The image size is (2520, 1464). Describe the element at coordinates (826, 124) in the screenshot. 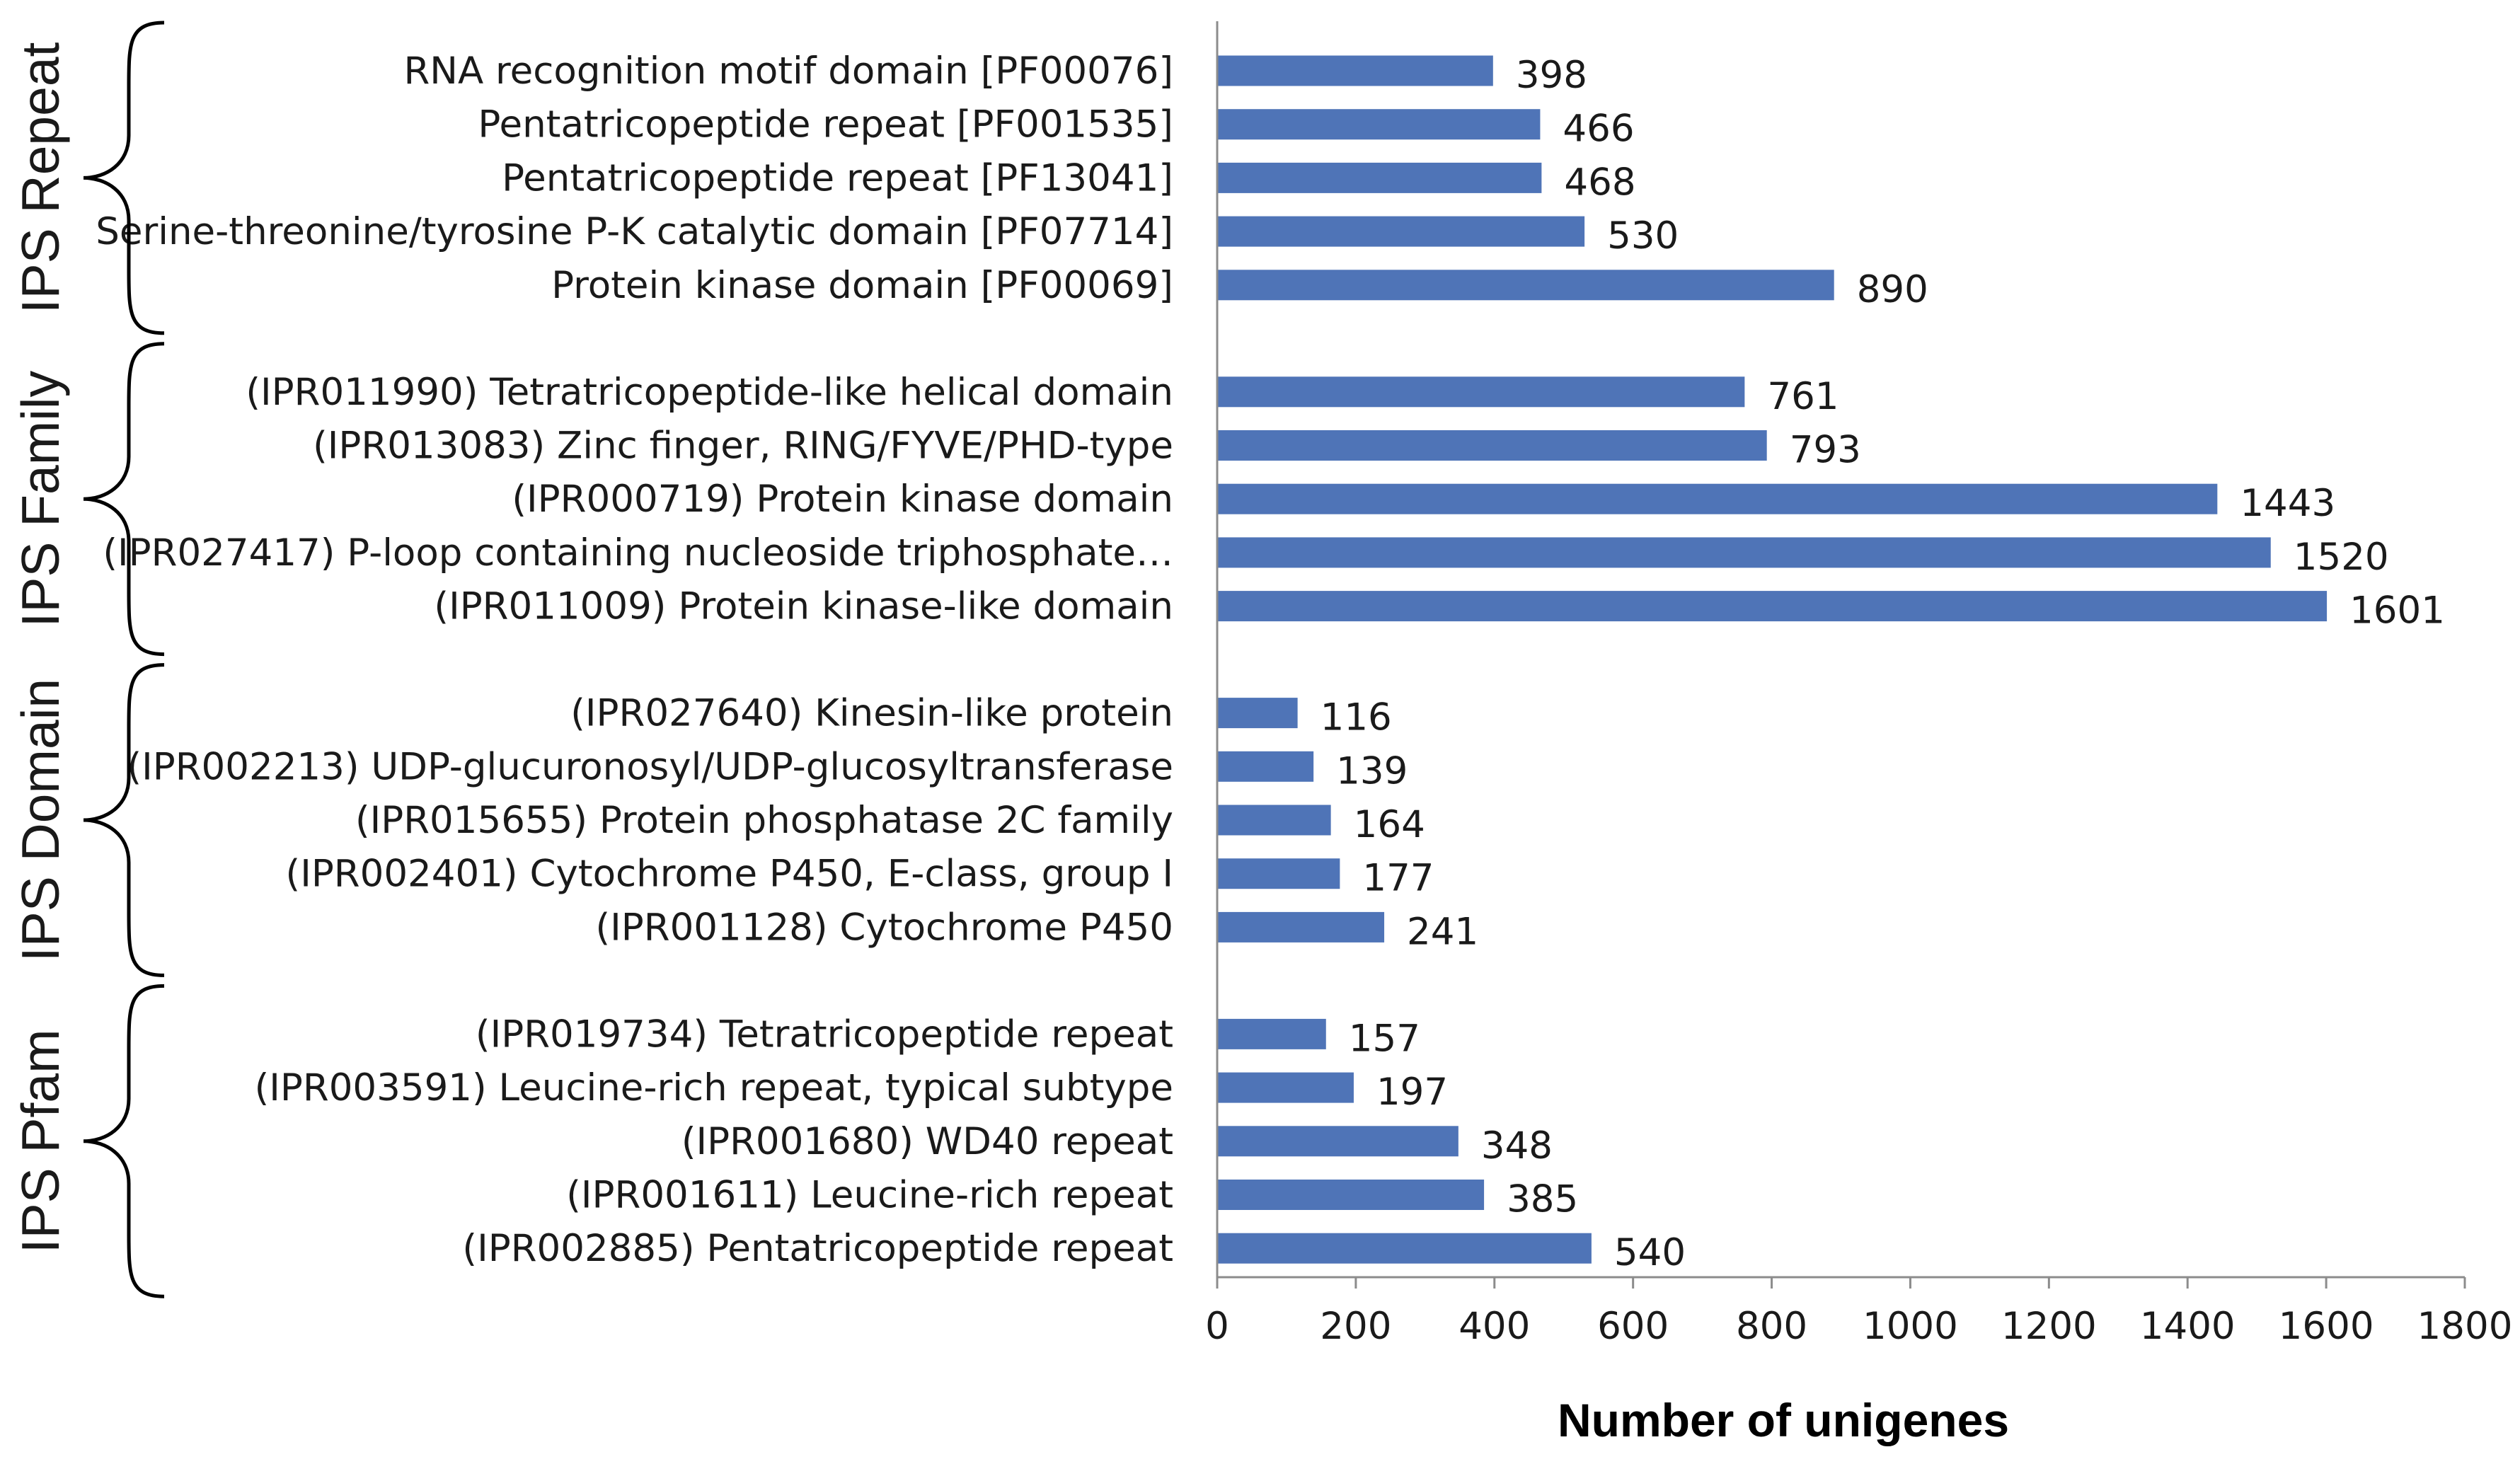

I see `category-label: Pentatricopeptide repeat [PF001535]` at that location.